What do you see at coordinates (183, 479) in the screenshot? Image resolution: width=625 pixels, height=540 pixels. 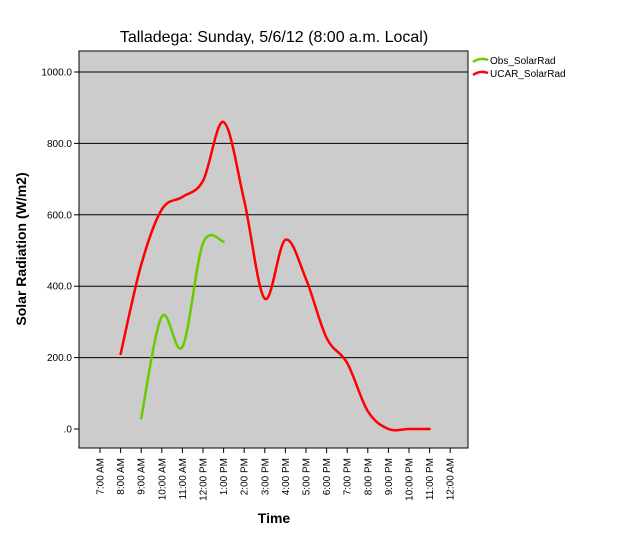 I see `x-tick-label: 11:00 AM` at bounding box center [183, 479].